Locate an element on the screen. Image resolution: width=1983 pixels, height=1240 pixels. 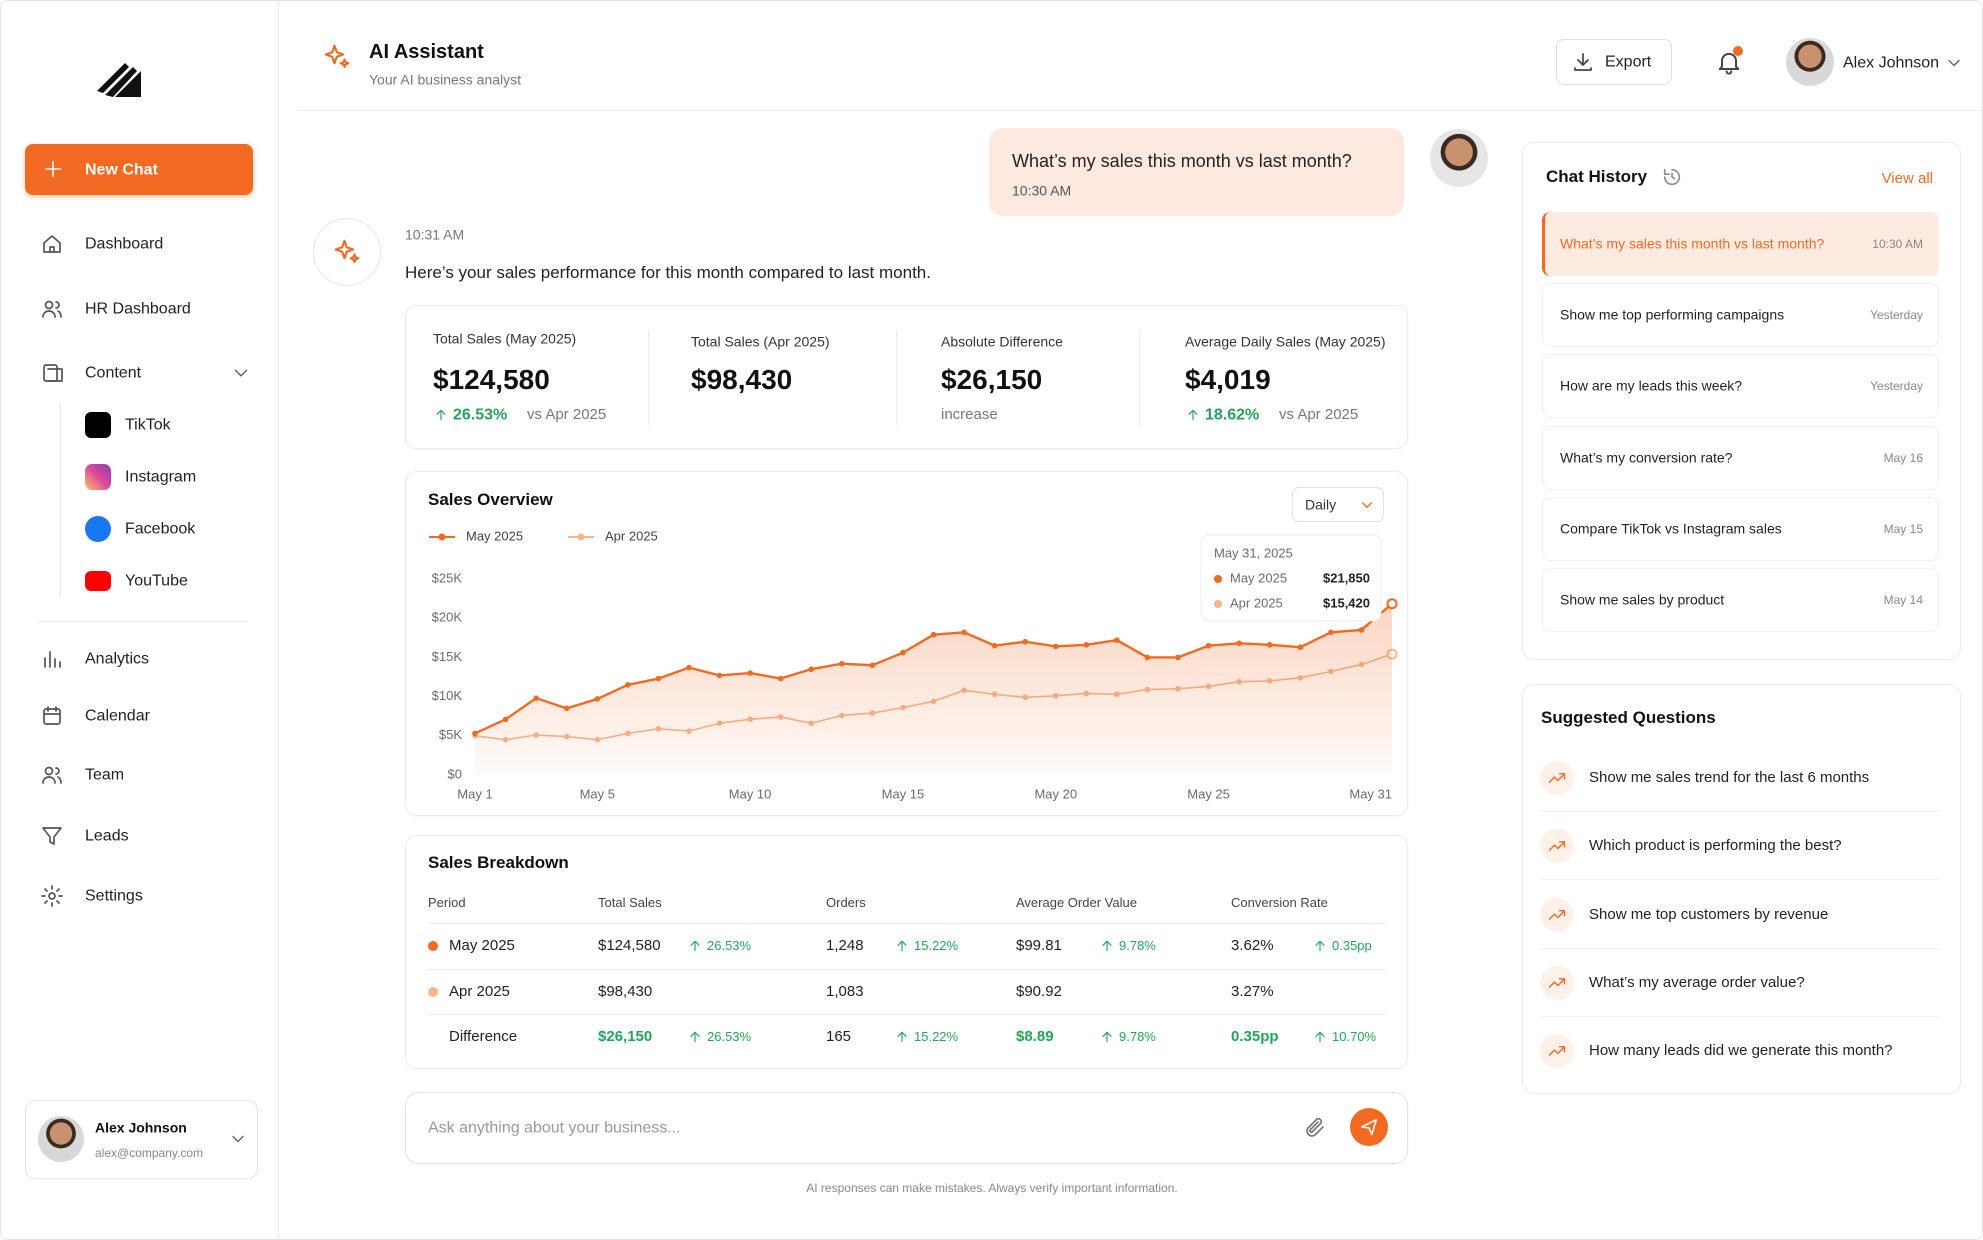
export-button is located at coordinates (1614, 62).